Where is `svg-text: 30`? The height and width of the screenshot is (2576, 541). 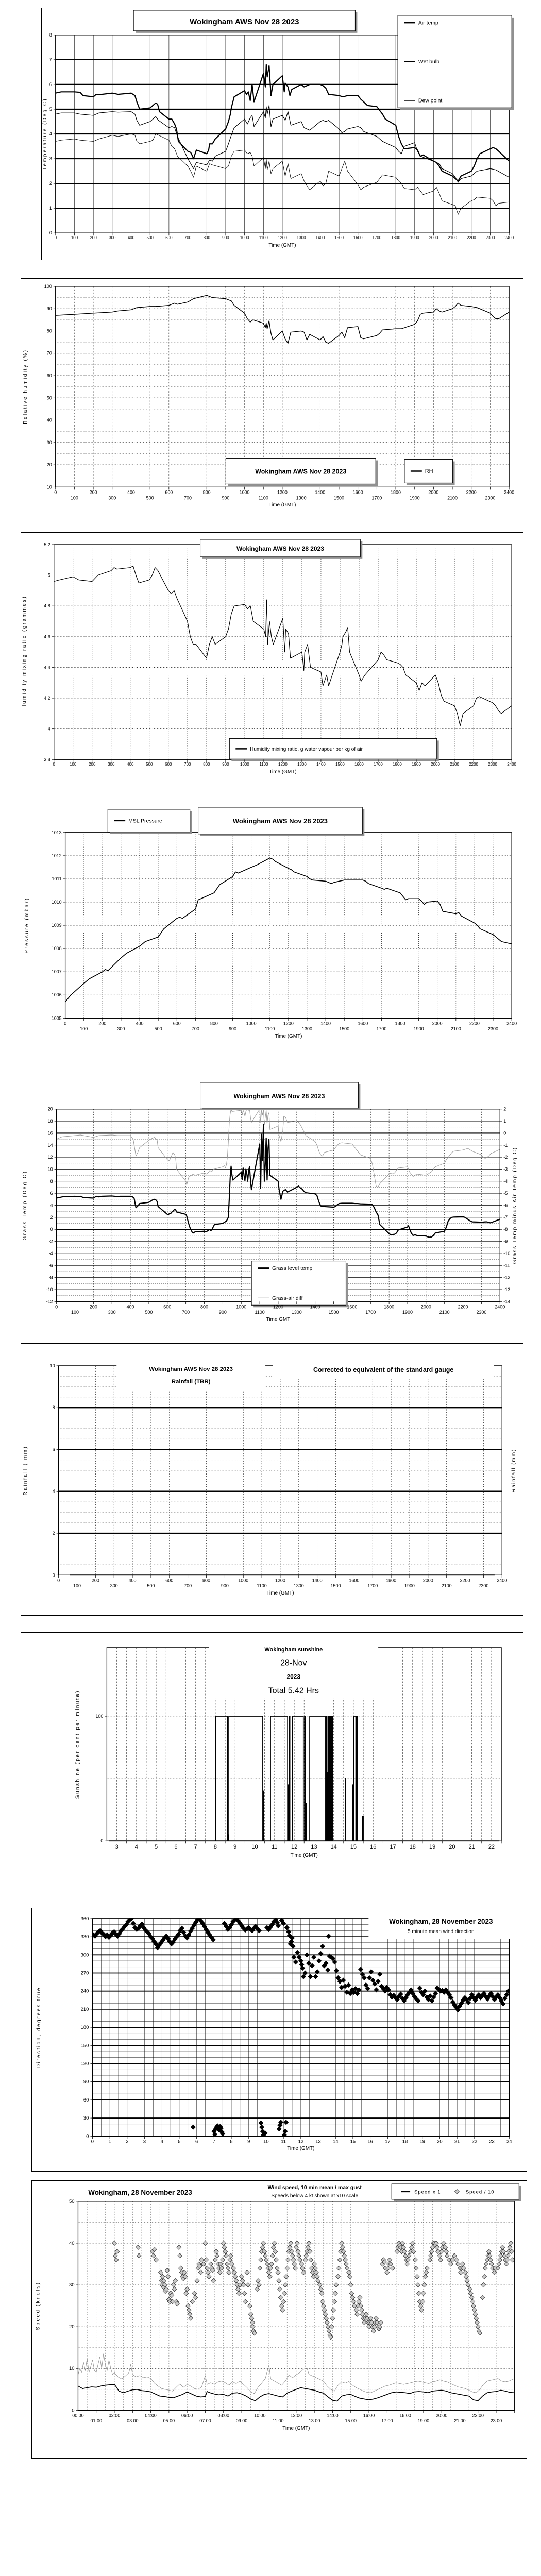 svg-text: 30 is located at coordinates (50, 442).